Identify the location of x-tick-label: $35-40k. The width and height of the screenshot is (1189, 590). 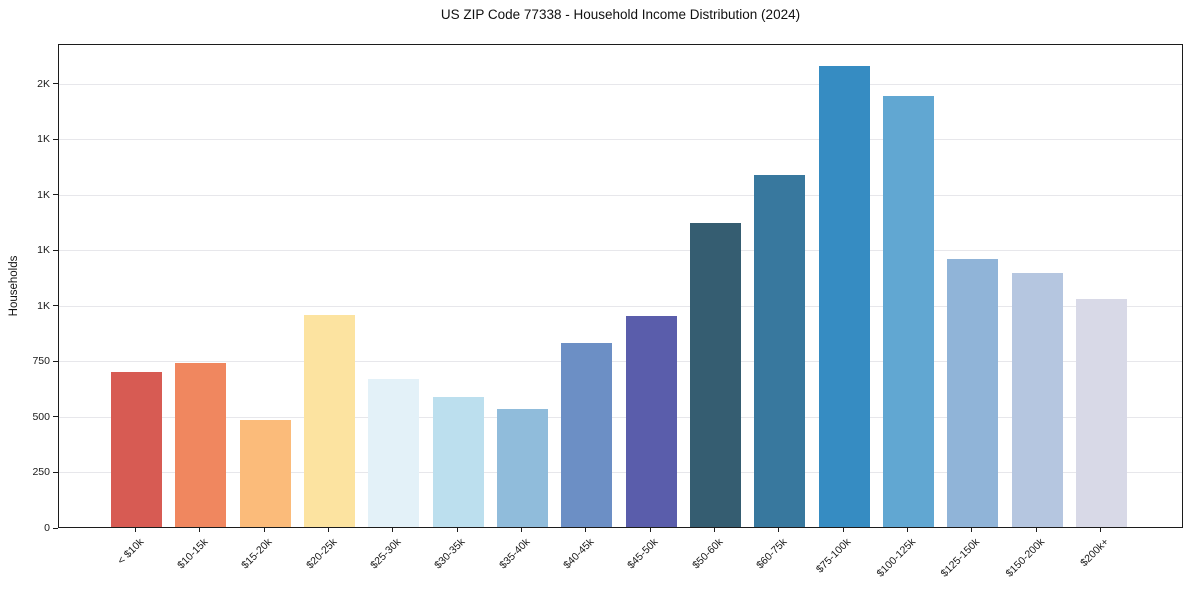
(514, 554).